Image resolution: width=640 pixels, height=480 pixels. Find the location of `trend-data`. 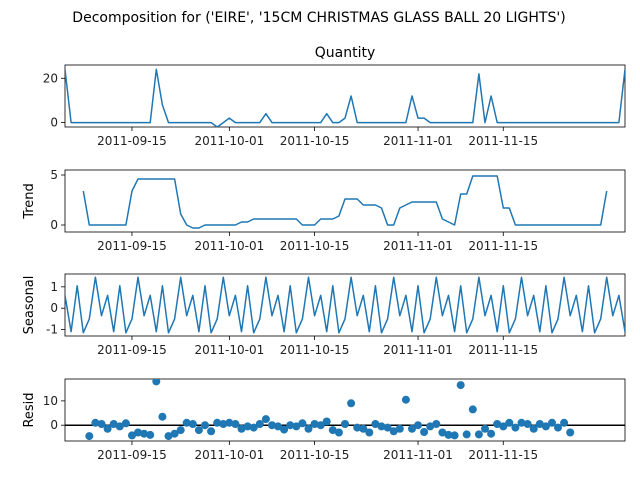

trend-data is located at coordinates (345, 202).